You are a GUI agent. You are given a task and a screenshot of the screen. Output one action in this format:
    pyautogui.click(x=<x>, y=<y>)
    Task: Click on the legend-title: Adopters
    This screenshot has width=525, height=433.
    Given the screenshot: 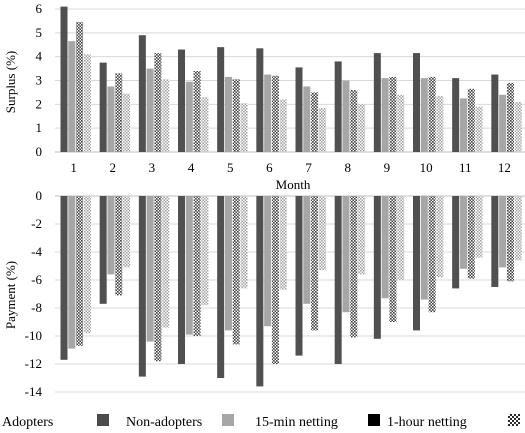 What is the action you would take?
    pyautogui.click(x=27, y=422)
    